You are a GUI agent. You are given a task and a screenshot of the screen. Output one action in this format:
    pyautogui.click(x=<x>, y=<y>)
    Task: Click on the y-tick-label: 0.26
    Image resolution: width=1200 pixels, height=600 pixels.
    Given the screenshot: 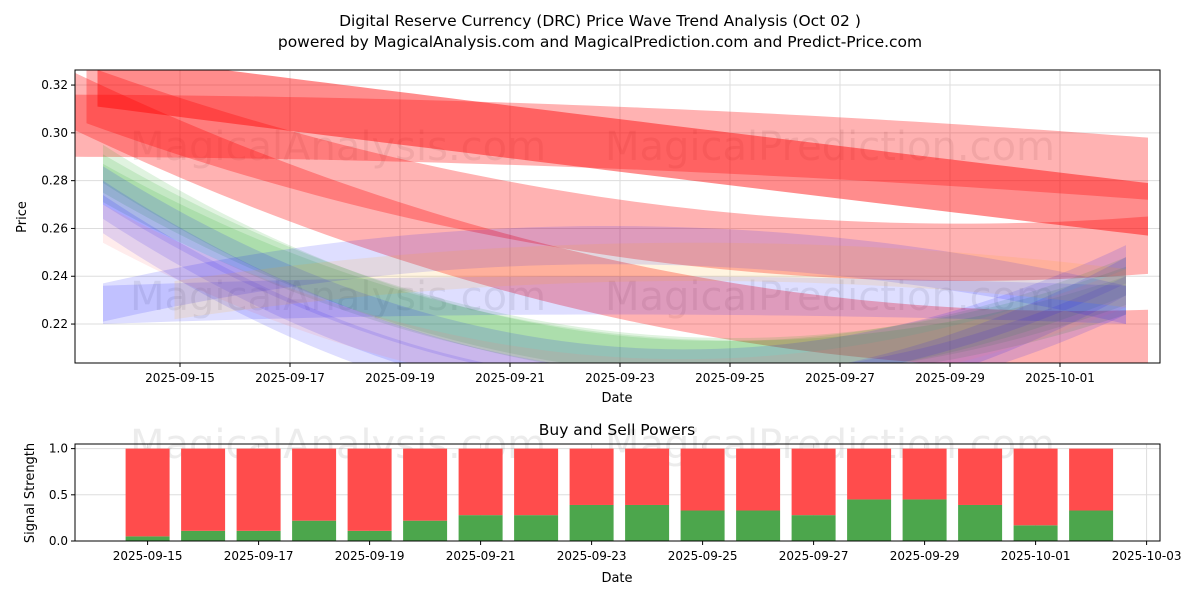 What is the action you would take?
    pyautogui.click(x=54, y=228)
    